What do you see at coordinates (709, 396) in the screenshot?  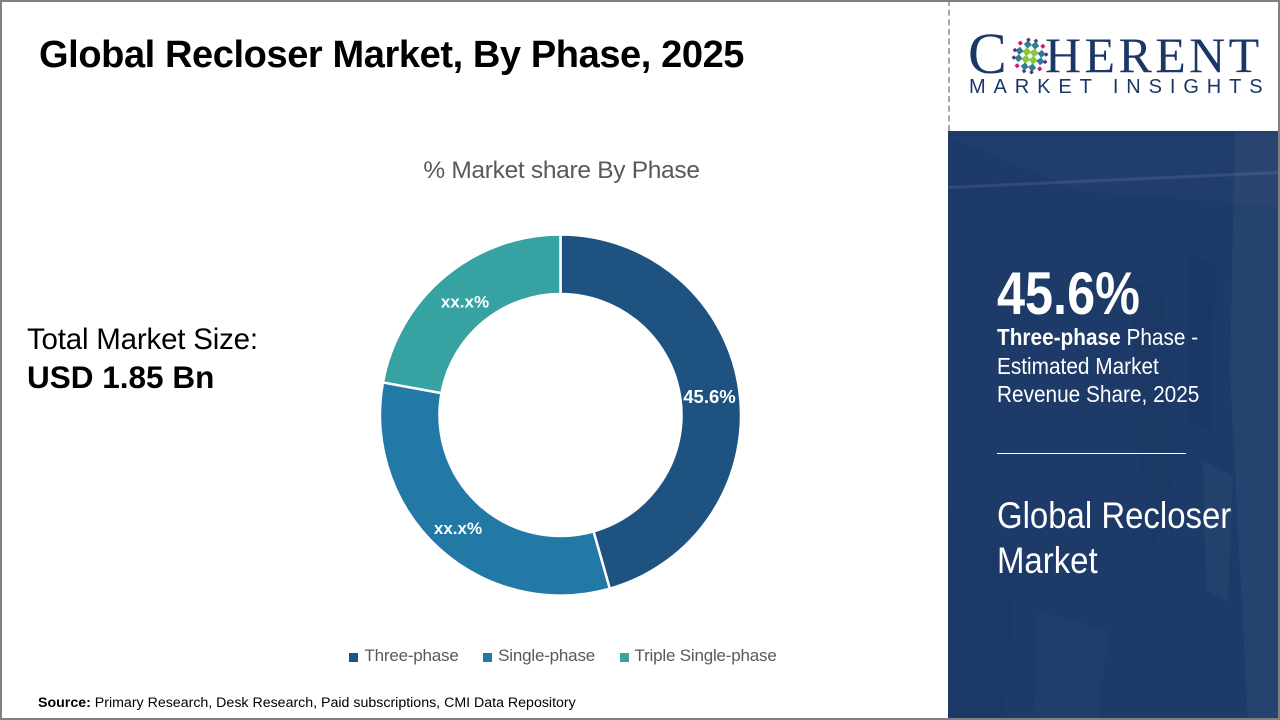 I see `svg-text: 45.6%` at bounding box center [709, 396].